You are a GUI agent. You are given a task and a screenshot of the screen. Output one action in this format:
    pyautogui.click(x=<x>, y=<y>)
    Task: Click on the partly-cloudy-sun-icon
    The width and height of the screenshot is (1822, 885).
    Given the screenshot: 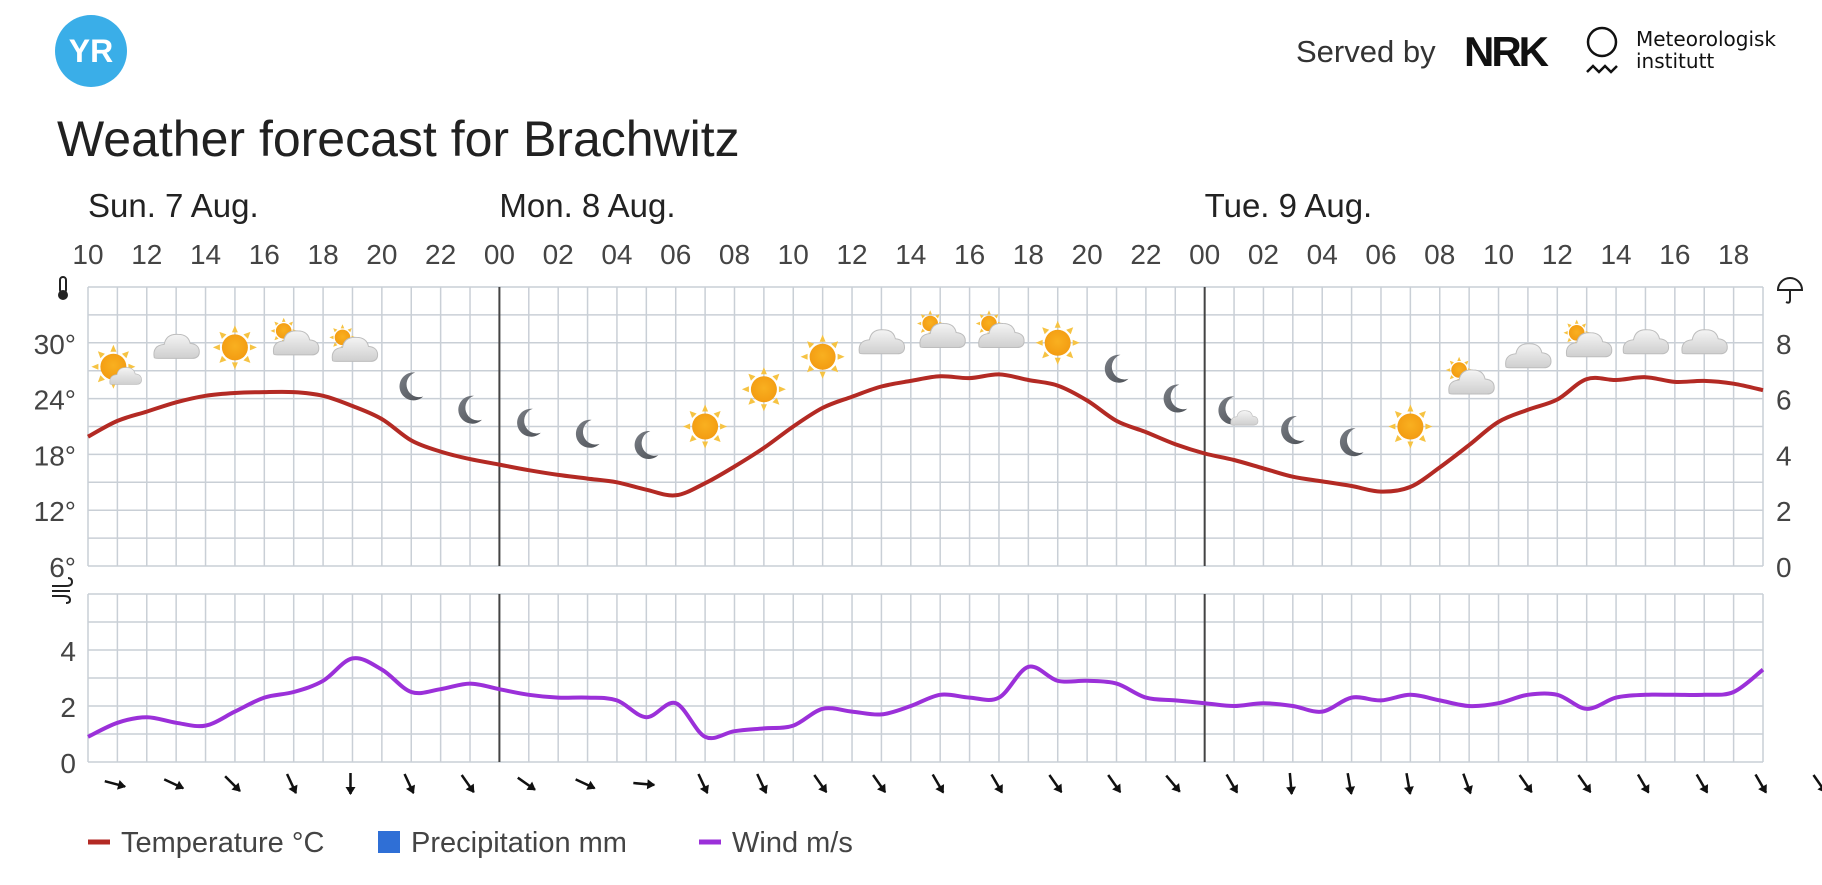 What is the action you would take?
    pyautogui.click(x=116, y=367)
    